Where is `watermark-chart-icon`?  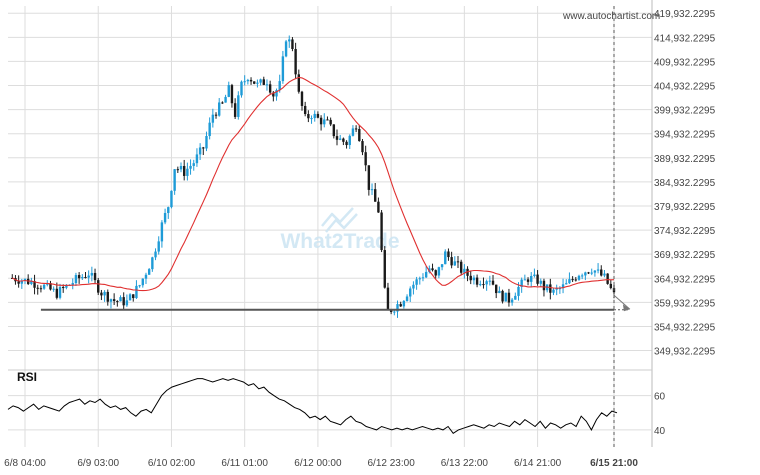
watermark-chart-icon is located at coordinates (339, 220).